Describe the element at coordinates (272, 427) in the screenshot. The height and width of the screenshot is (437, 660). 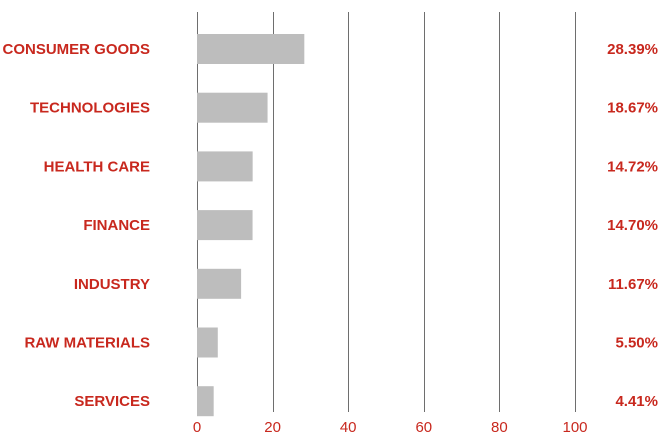
I see `x-tick-label: 20` at that location.